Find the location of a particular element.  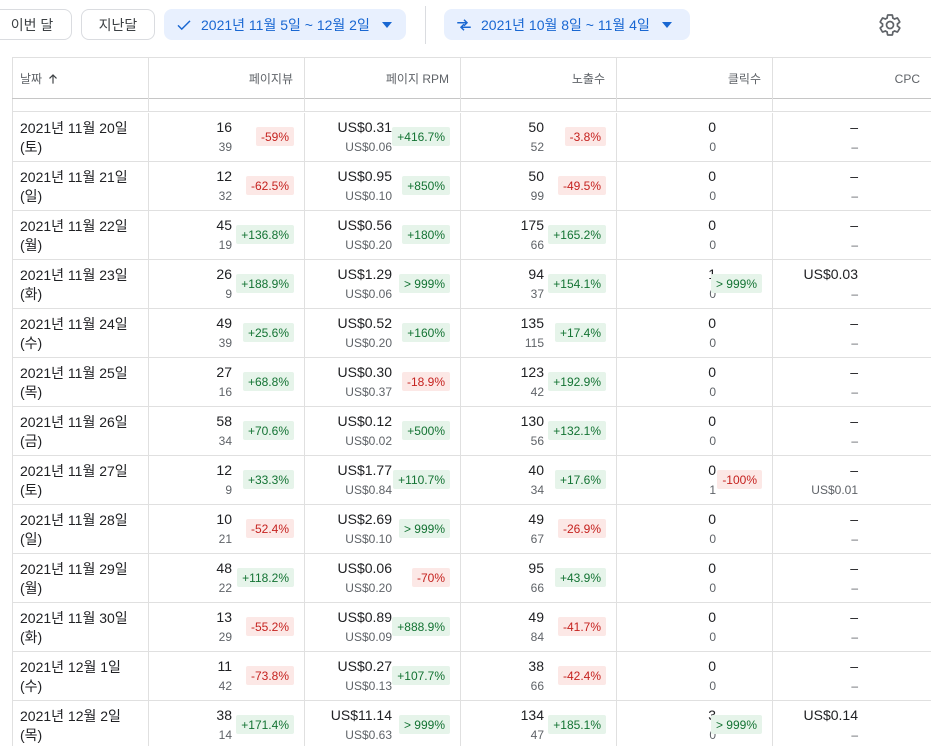

pageviews-compare-value: 14 is located at coordinates (225, 735).